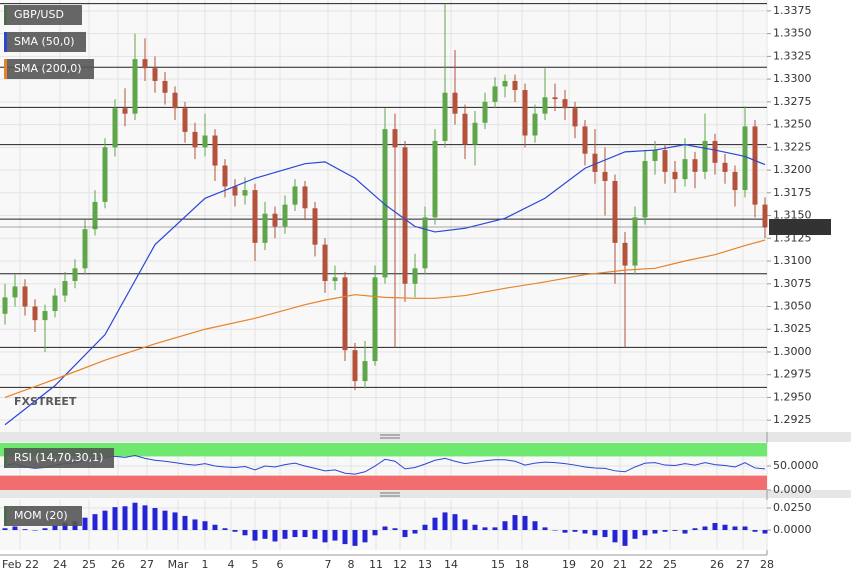 Image resolution: width=851 pixels, height=578 pixels. What do you see at coordinates (376, 564) in the screenshot?
I see `x-tick-label: 11` at bounding box center [376, 564].